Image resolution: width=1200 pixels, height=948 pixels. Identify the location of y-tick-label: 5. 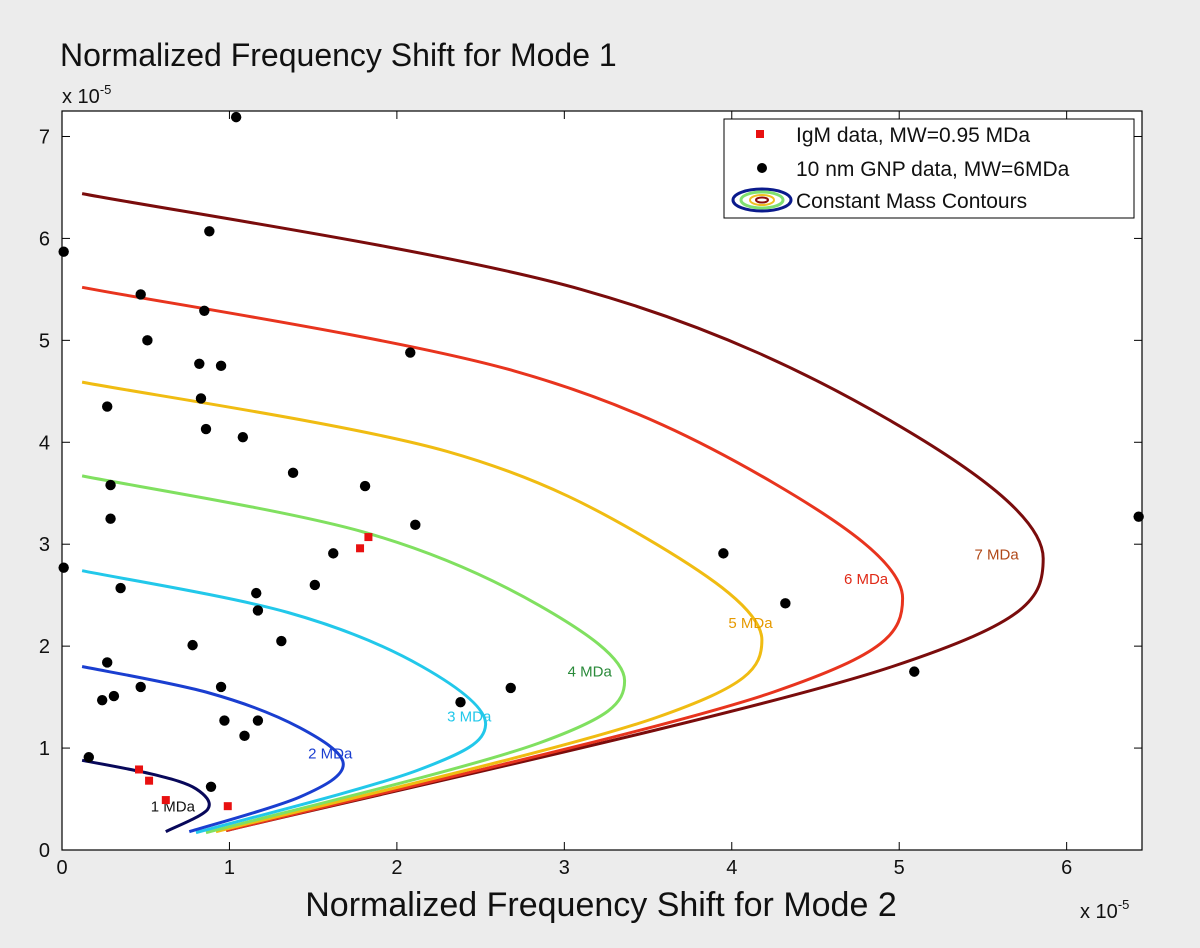
(44, 341).